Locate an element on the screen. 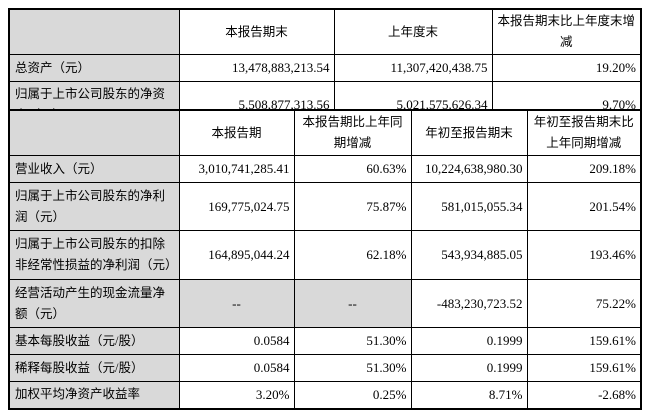 This screenshot has height=410, width=647. cell-value: 75.22% is located at coordinates (584, 303).